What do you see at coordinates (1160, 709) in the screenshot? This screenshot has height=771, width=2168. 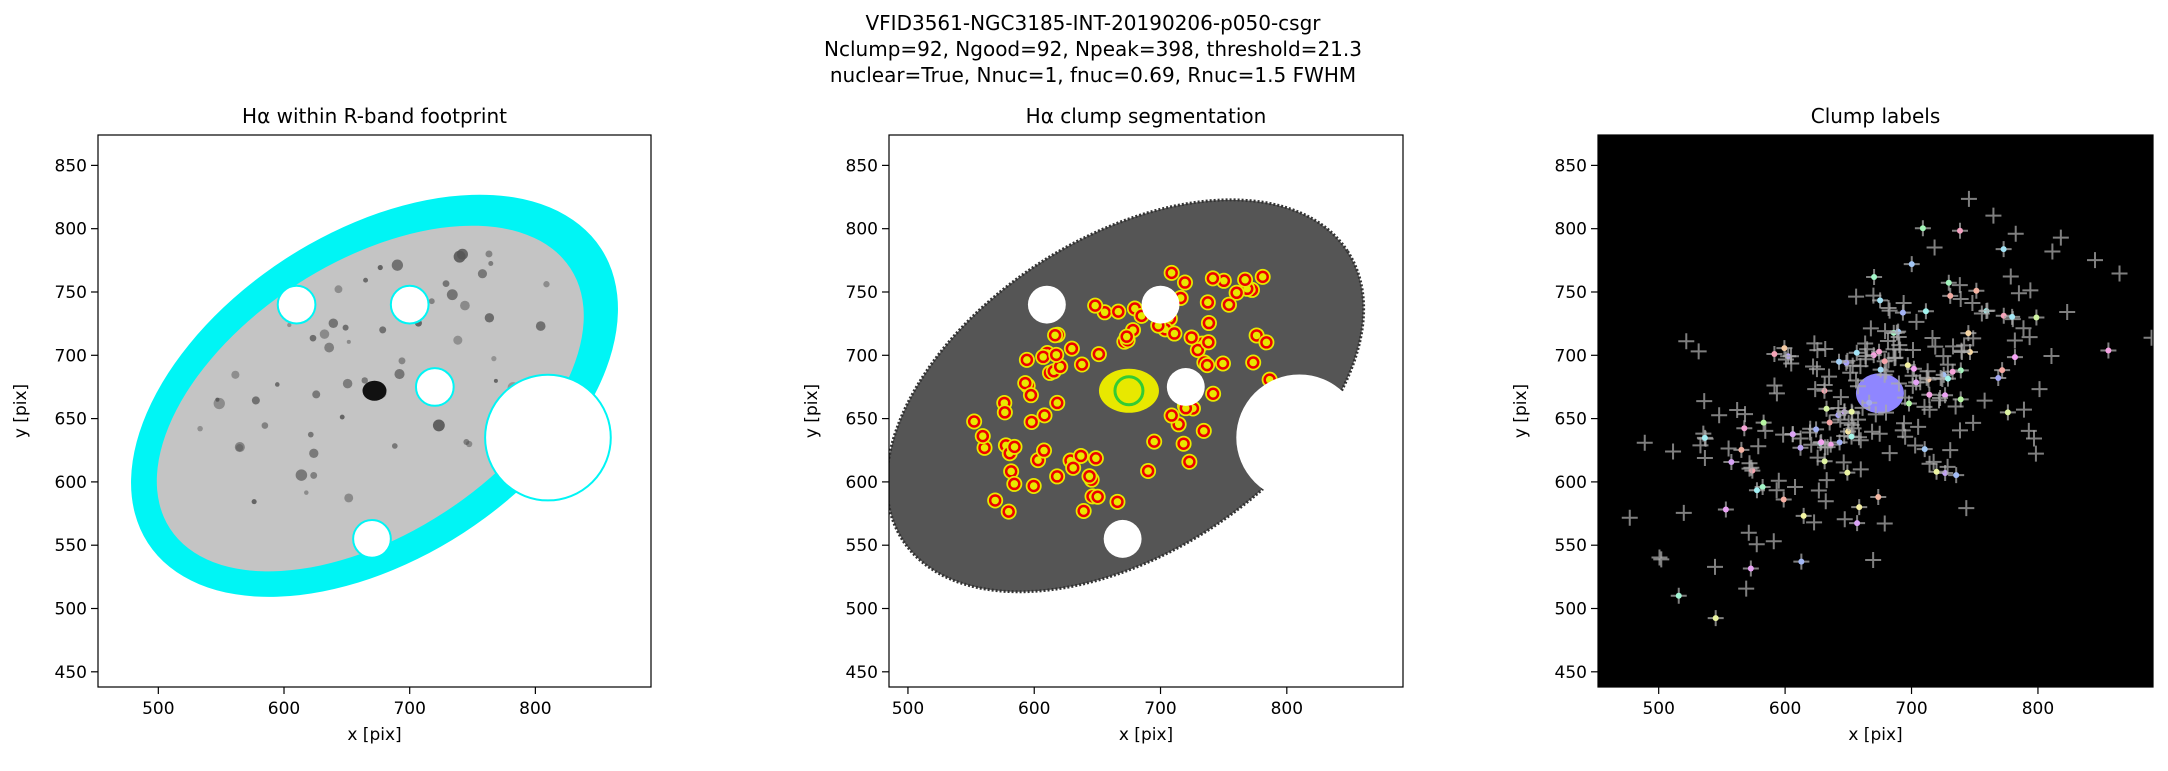 I see `x-tick-label: 700` at bounding box center [1160, 709].